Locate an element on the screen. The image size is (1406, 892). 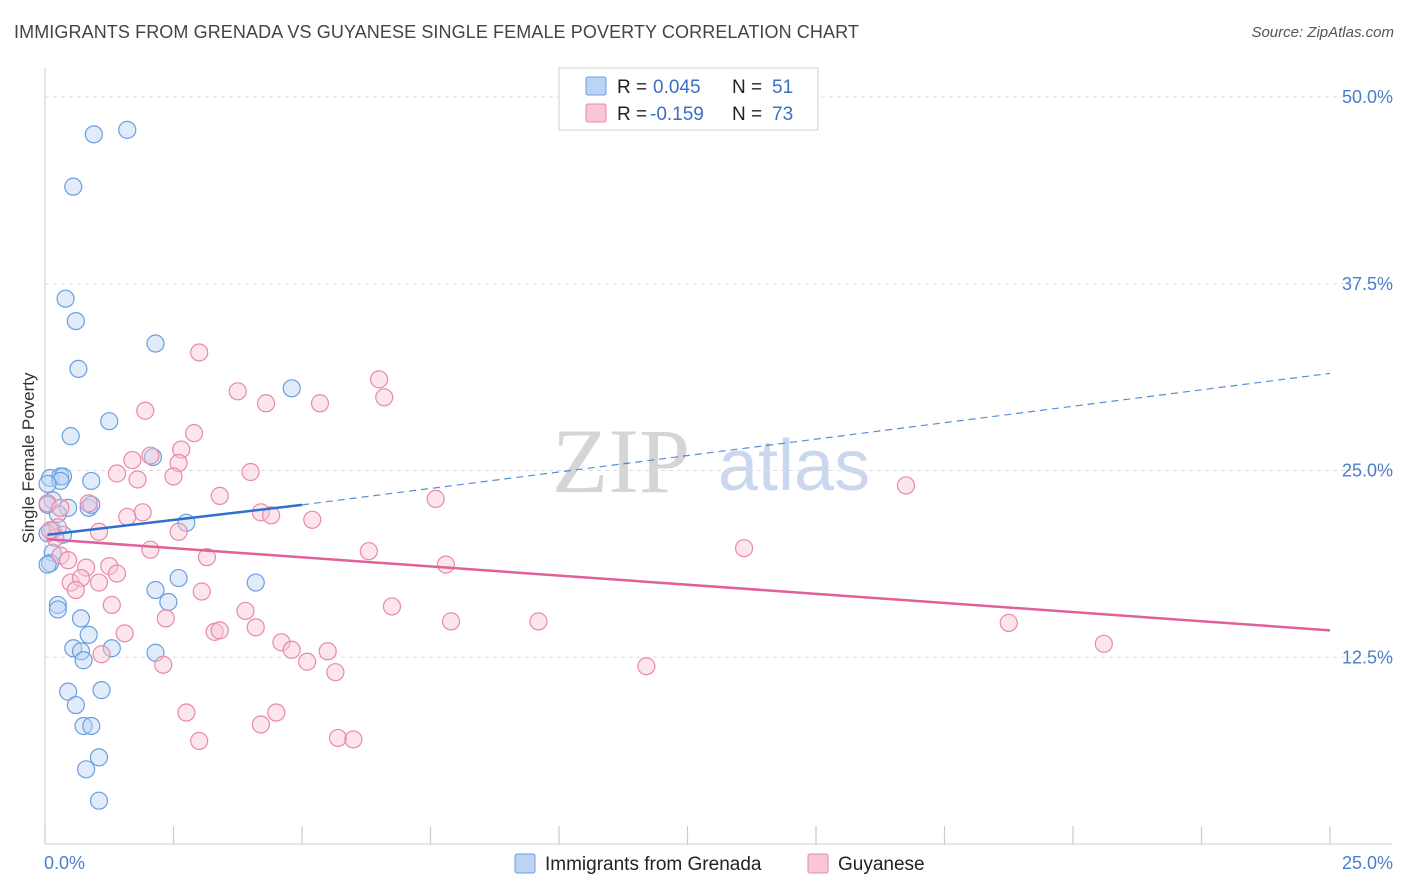
y-tick-label-0: 50.0% is located at coordinates (1367, 97).